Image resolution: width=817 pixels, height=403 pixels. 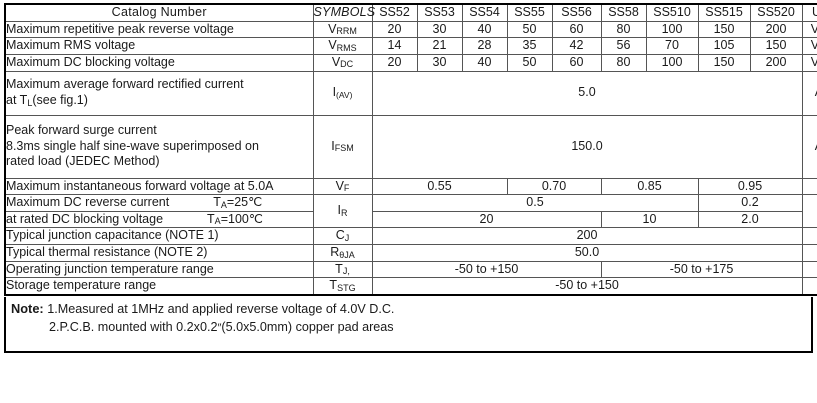 I want to click on symbol-sub: STG, so click(x=346, y=287).